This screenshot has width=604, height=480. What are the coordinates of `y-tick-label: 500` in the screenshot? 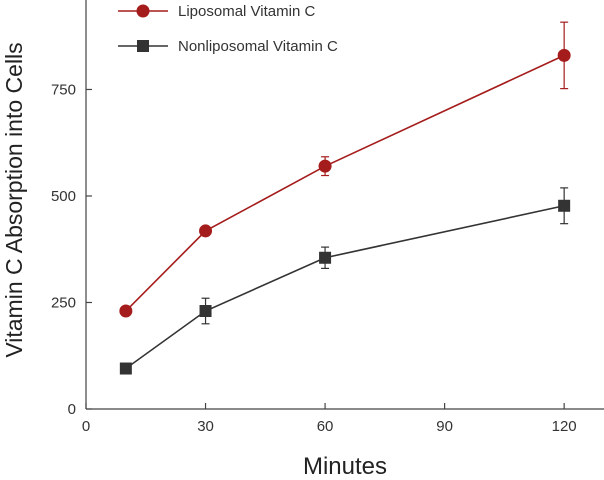 It's located at (63, 196).